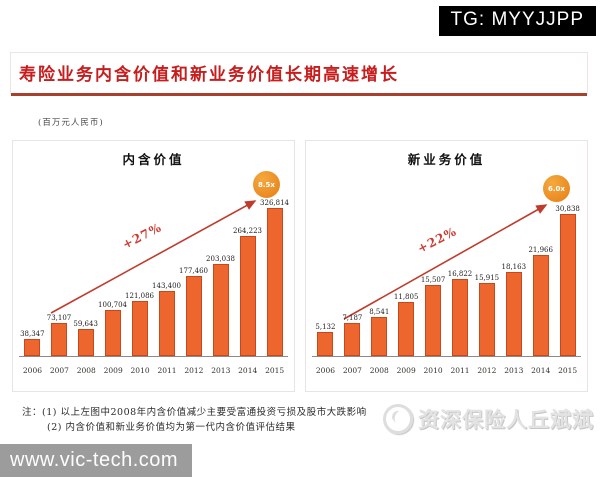 The image size is (600, 480). I want to click on bar-slot: 15,915, so click(486, 315).